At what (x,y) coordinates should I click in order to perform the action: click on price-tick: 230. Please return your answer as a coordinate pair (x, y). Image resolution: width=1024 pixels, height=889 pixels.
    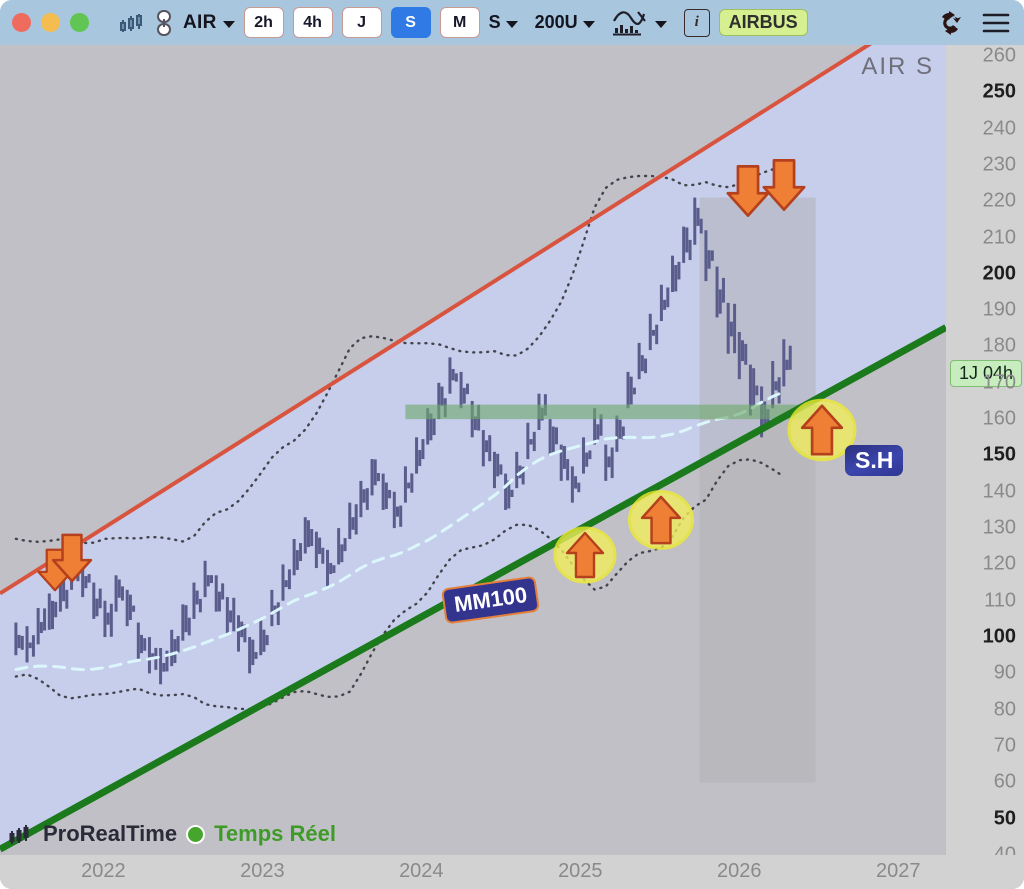
    Looking at the image, I should click on (999, 164).